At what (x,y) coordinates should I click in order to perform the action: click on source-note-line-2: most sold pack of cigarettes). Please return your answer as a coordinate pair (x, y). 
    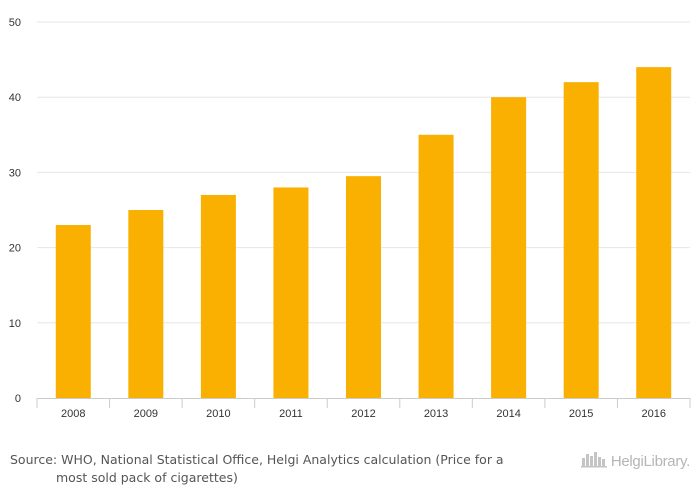
    Looking at the image, I should click on (147, 477).